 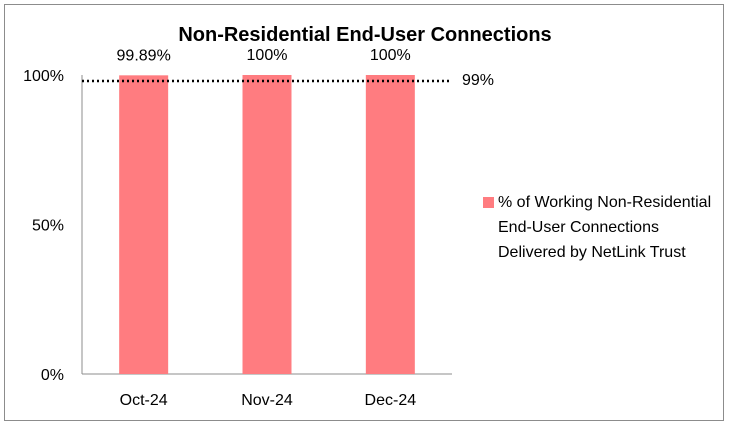 What do you see at coordinates (364, 35) in the screenshot?
I see `chart-title: Non-Residential End-User Connections` at bounding box center [364, 35].